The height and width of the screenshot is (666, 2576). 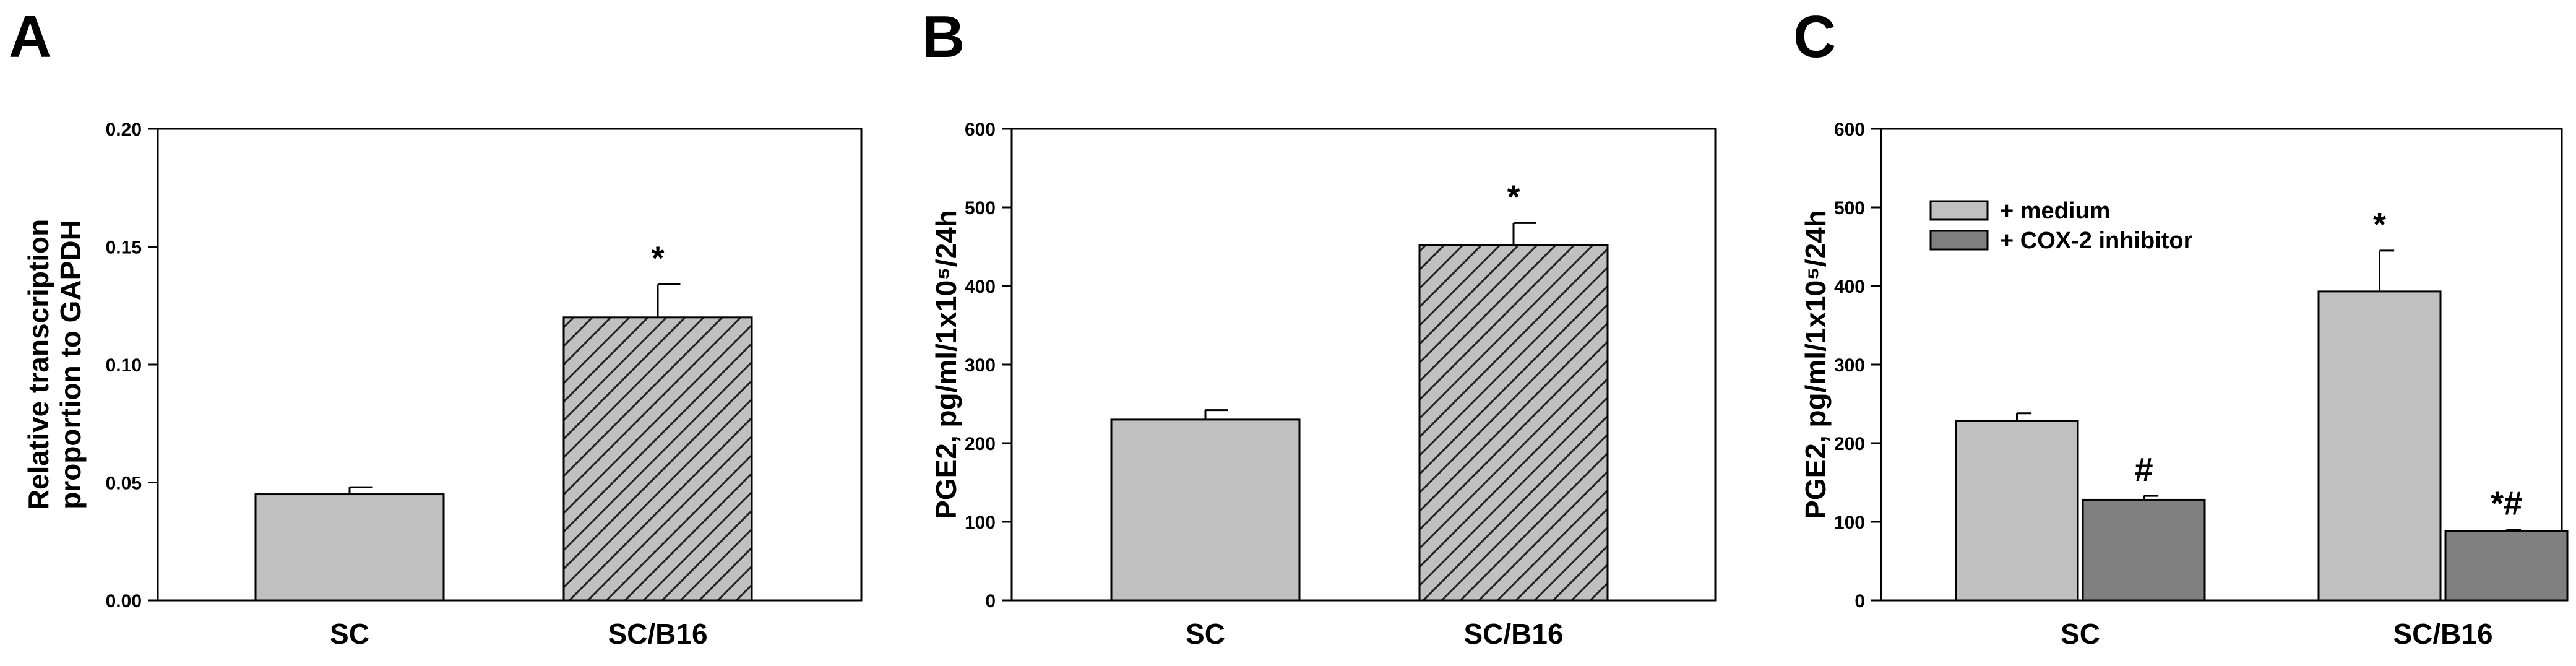 What do you see at coordinates (124, 601) in the screenshot?
I see `y-tick-label: 0.00` at bounding box center [124, 601].